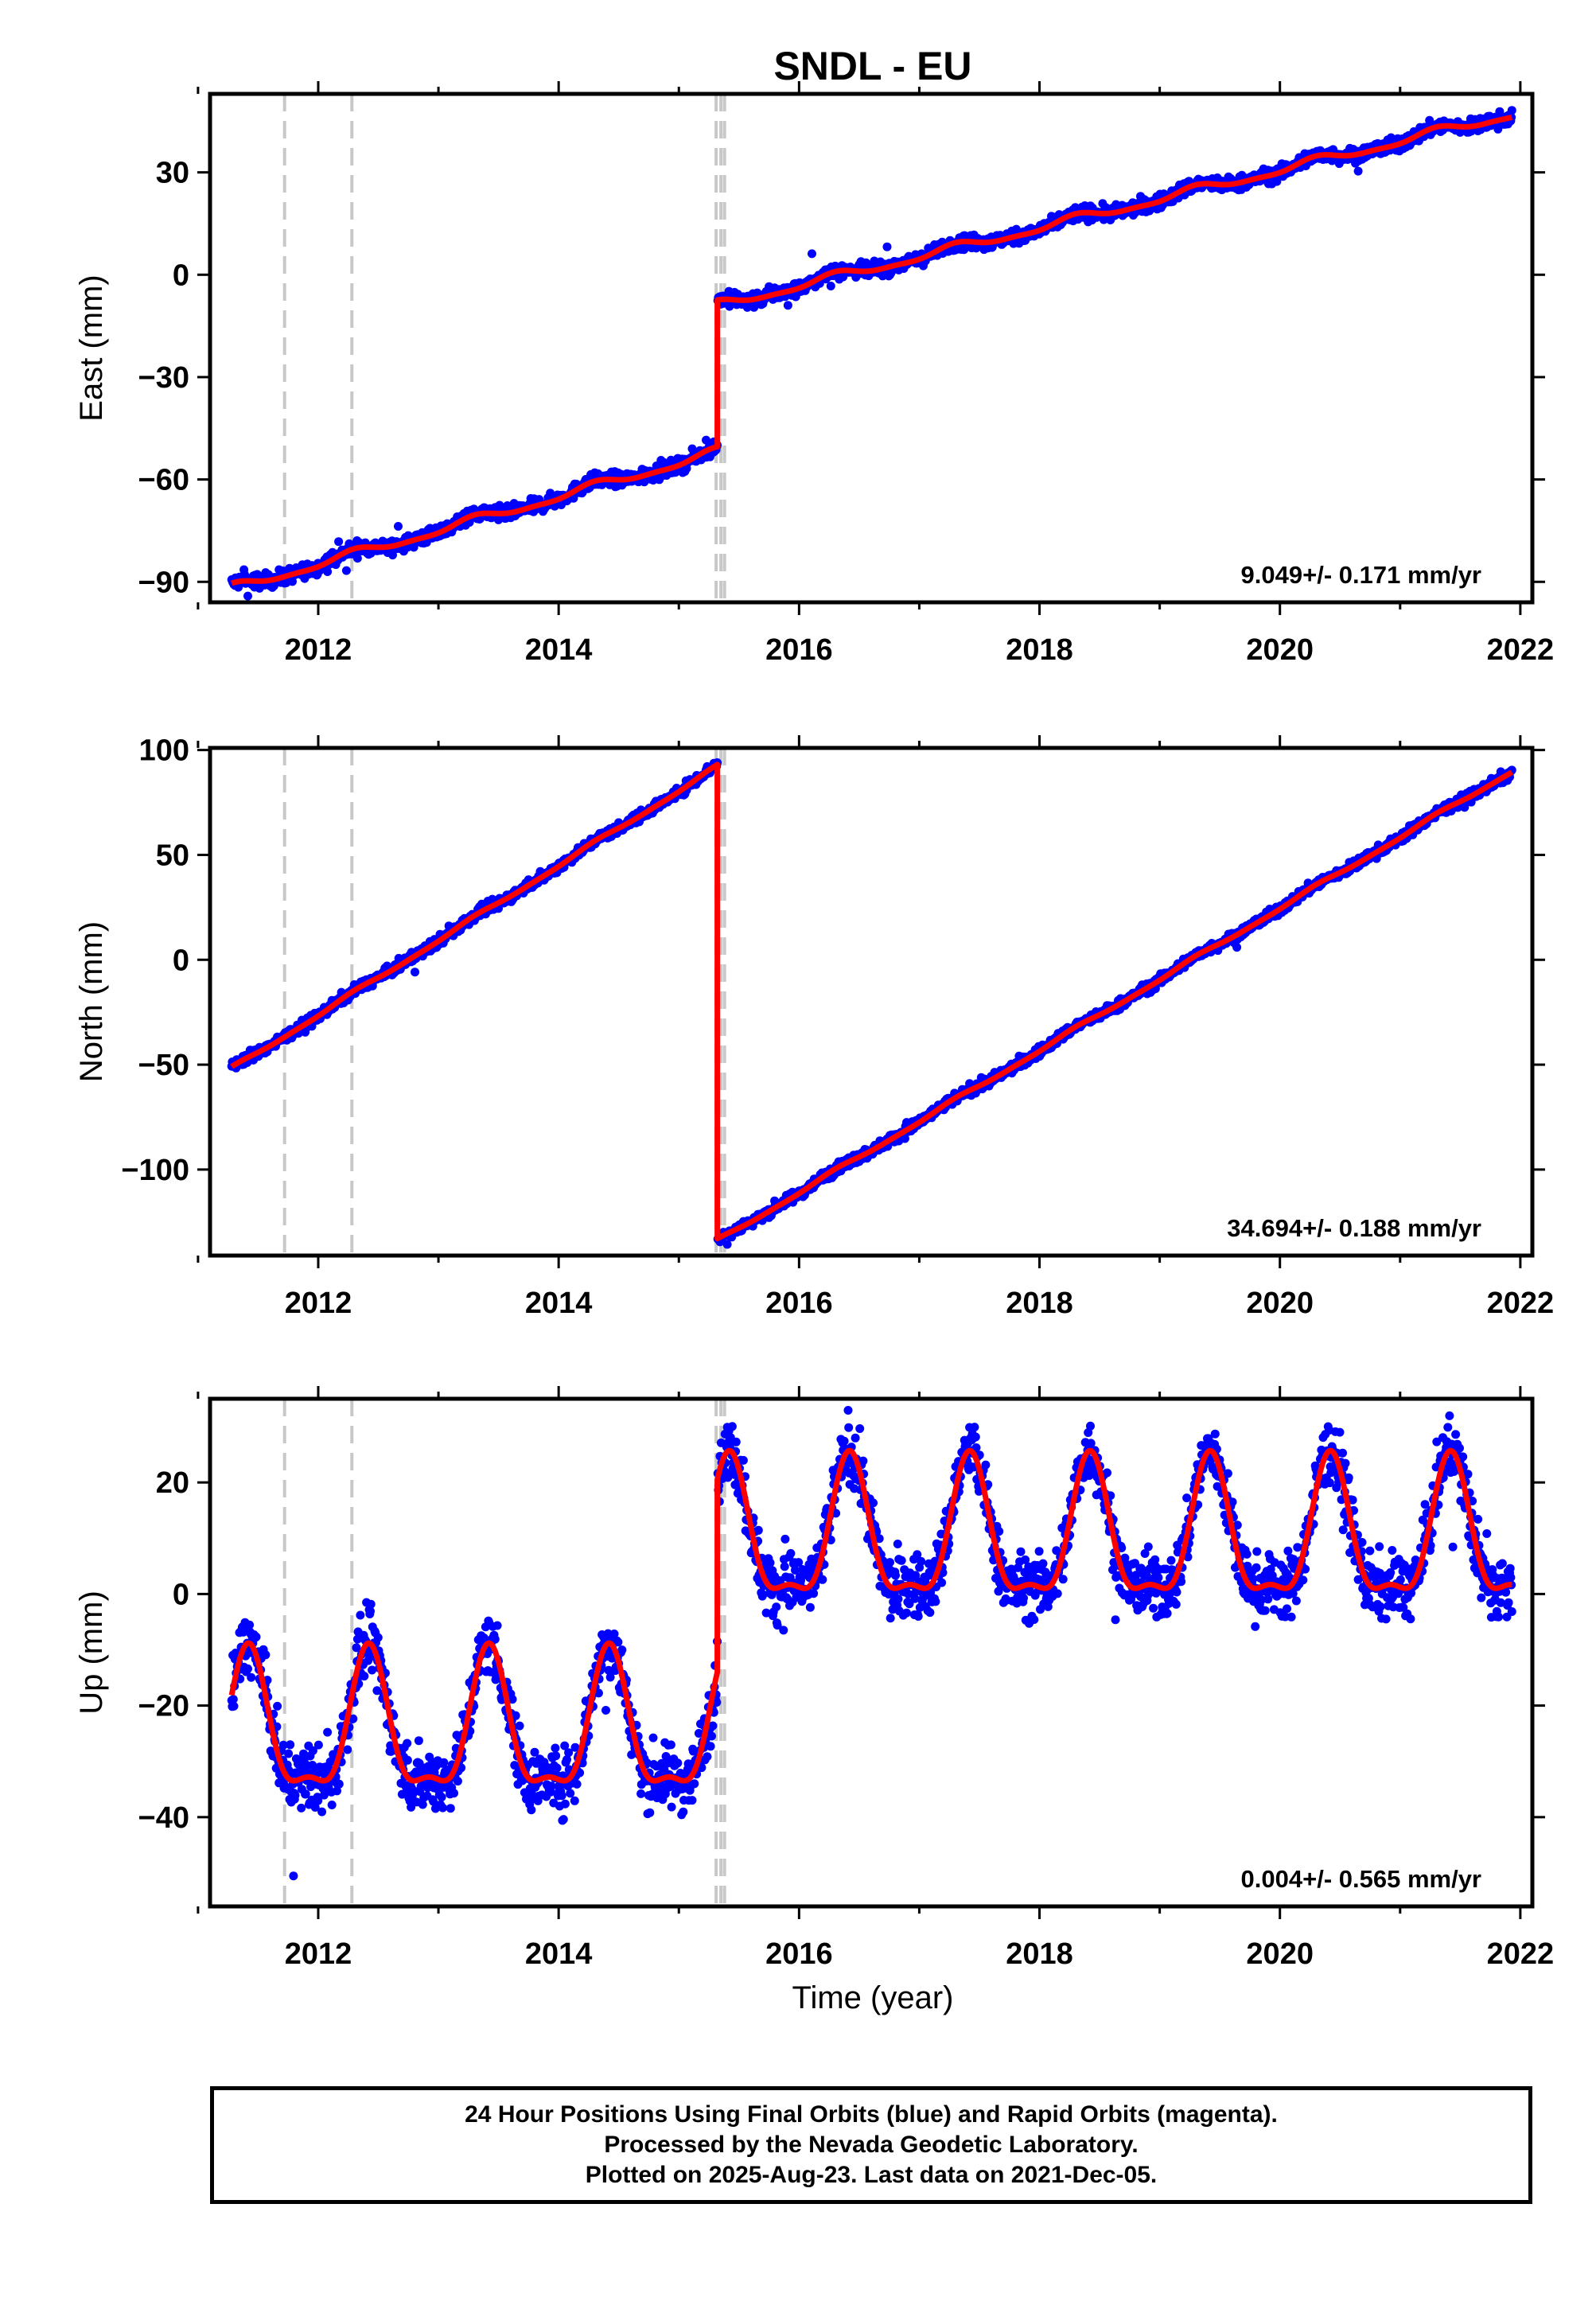 The image size is (1596, 2309). What do you see at coordinates (163, 378) in the screenshot?
I see `y-tick-label: −30` at bounding box center [163, 378].